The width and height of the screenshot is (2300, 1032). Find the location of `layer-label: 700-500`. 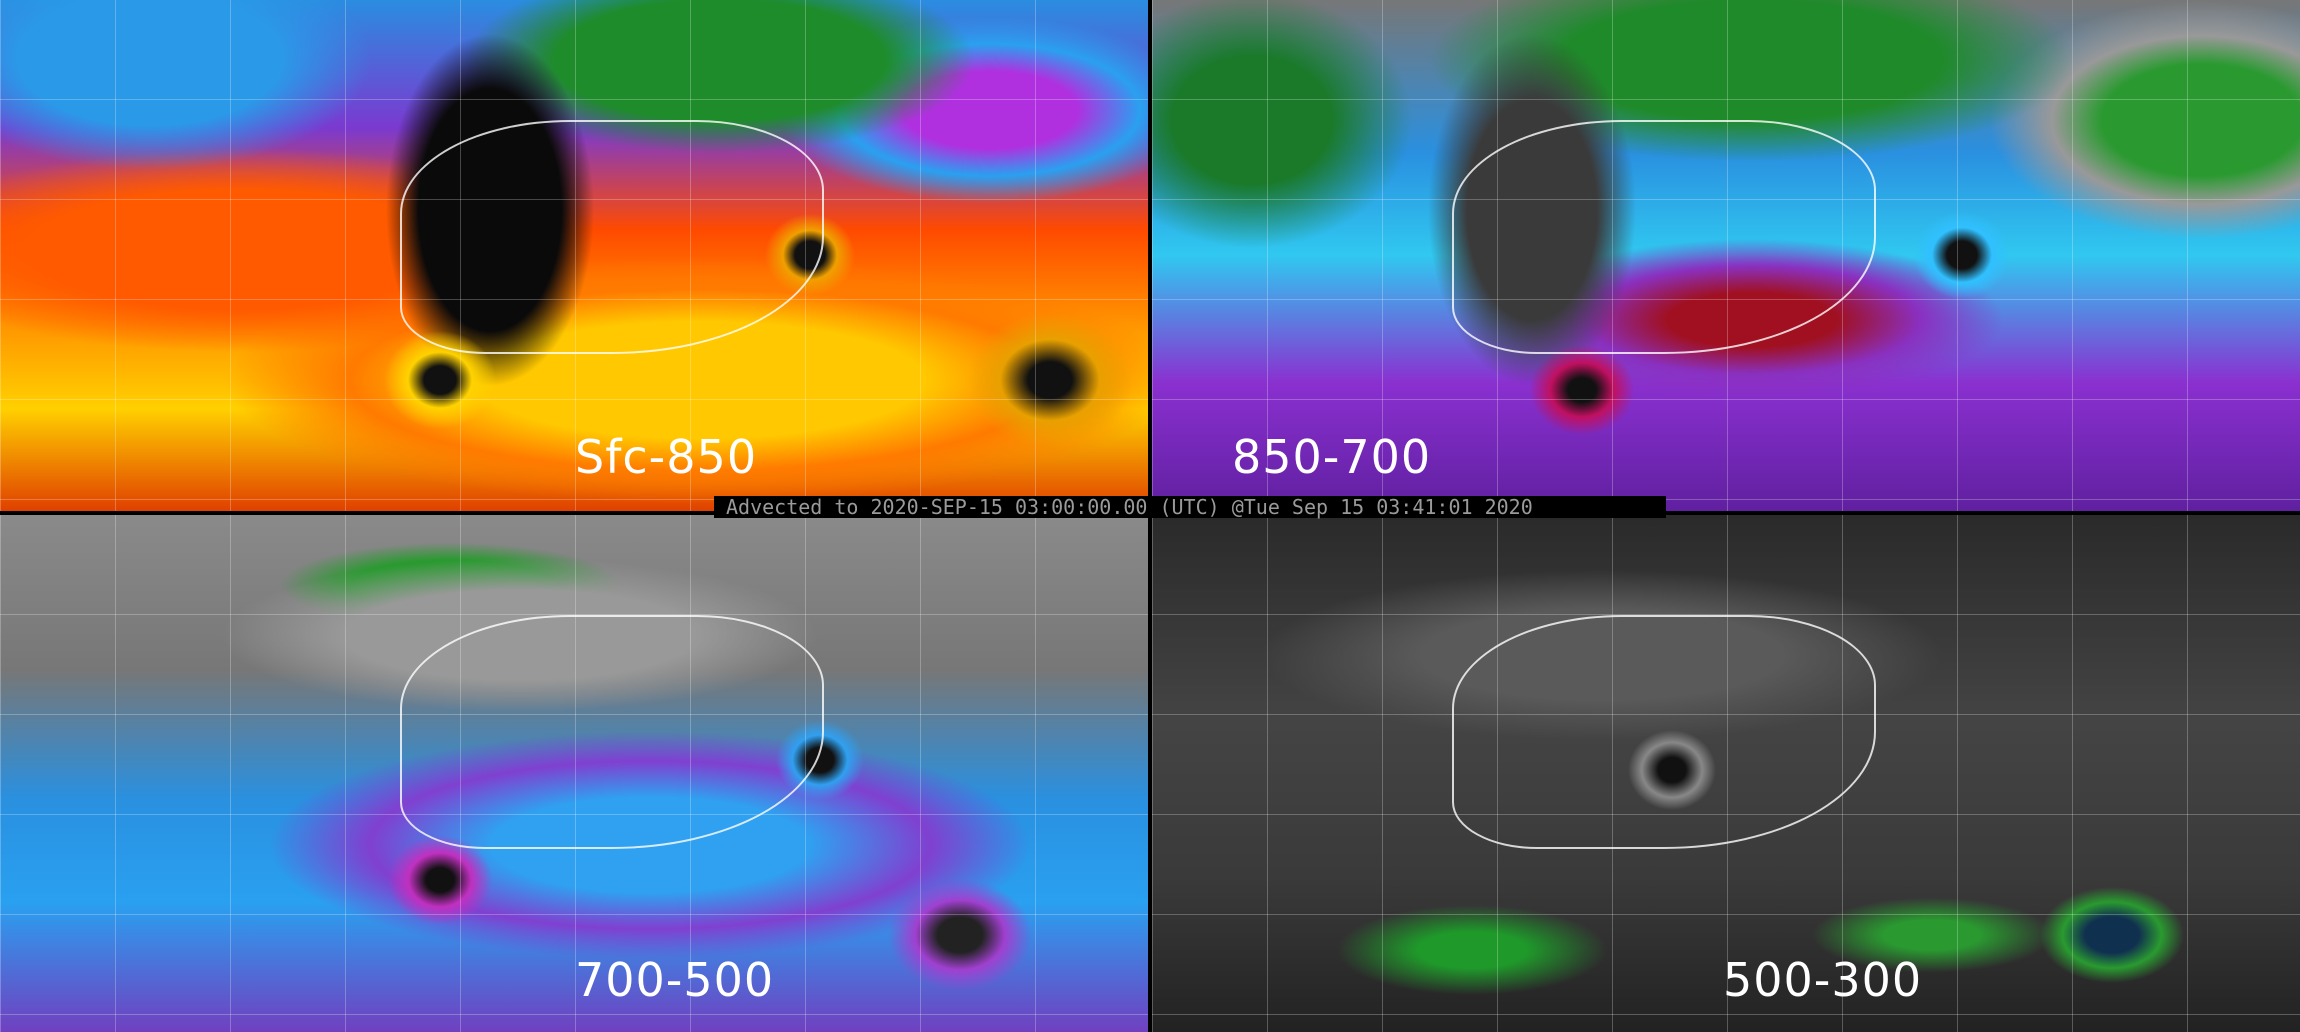

layer-label: 700-500 is located at coordinates (675, 980).